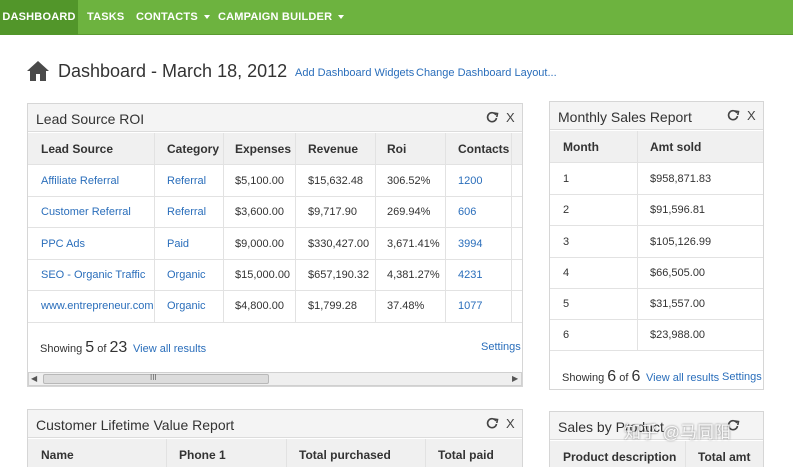  Describe the element at coordinates (409, 212) in the screenshot. I see `roi-cell: 269.94%` at that location.